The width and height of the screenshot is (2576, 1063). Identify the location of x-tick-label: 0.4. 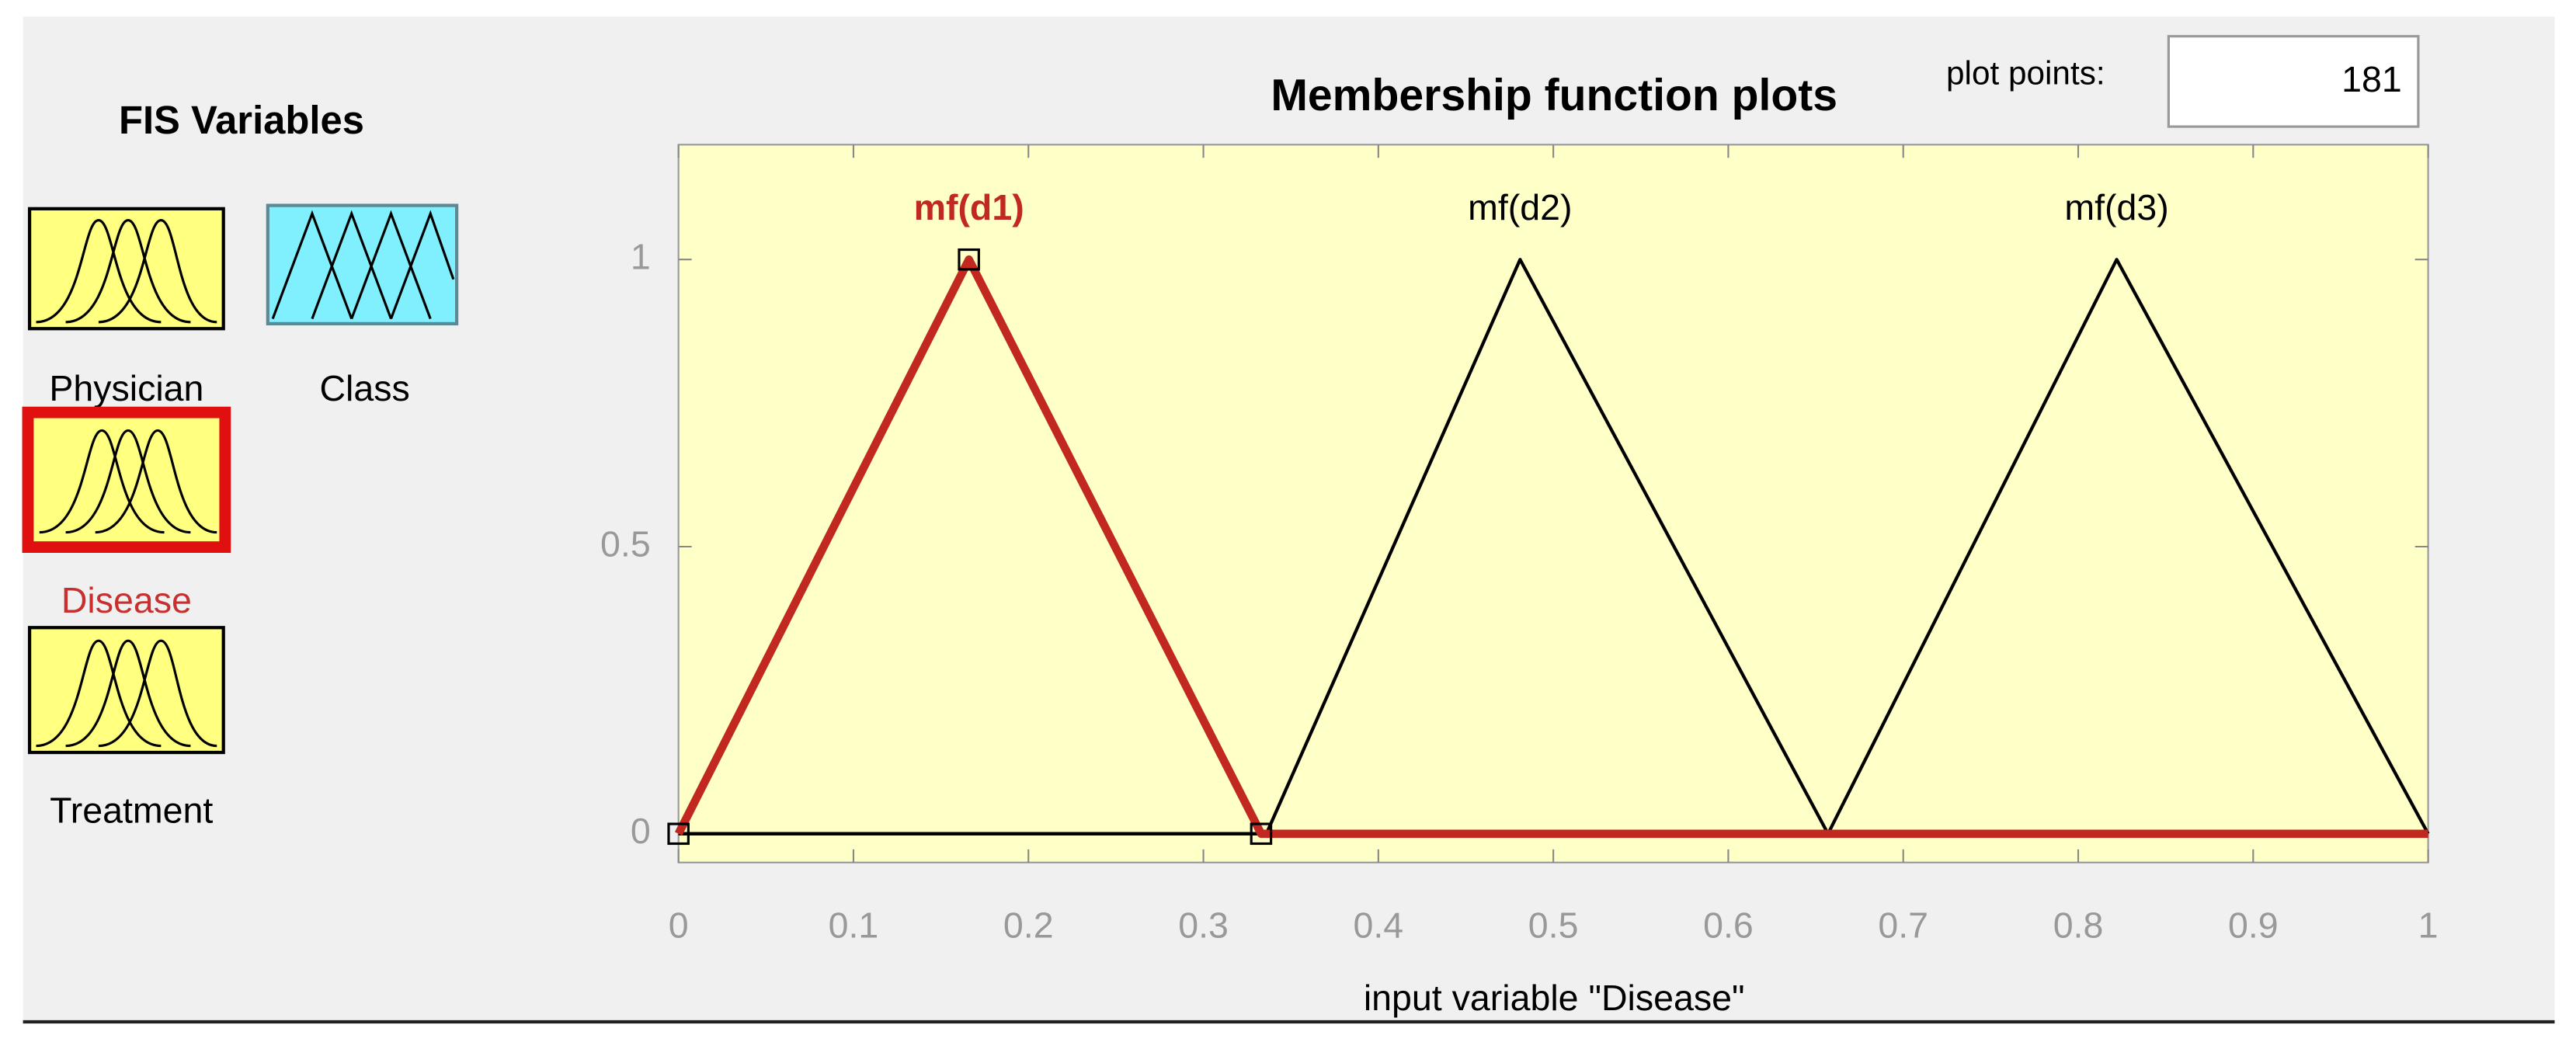
(1379, 925).